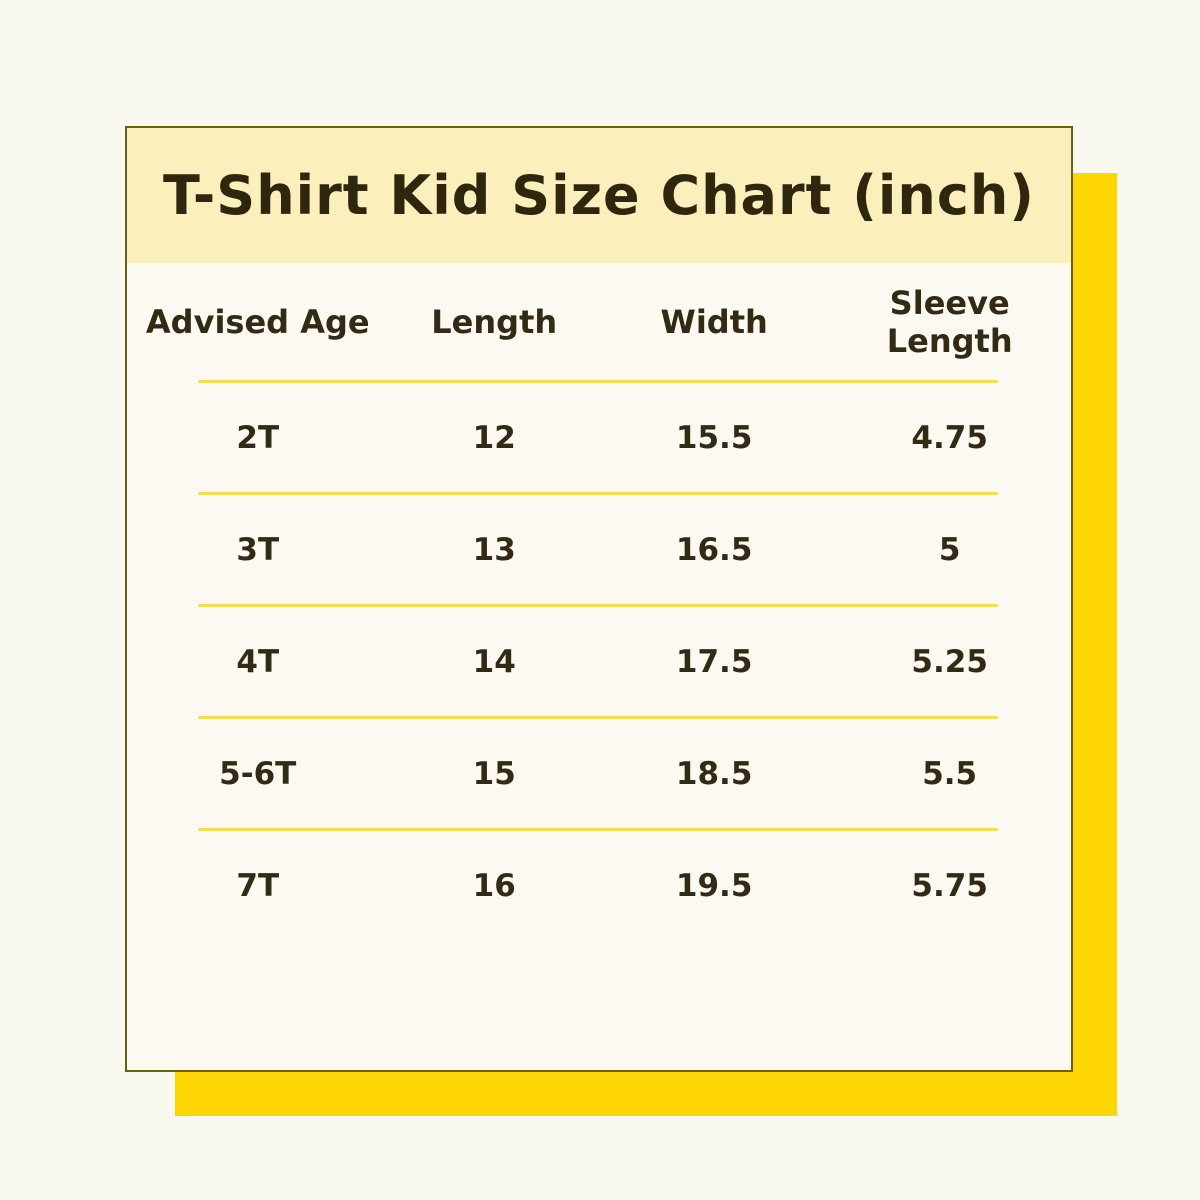  Describe the element at coordinates (599, 321) in the screenshot. I see `table-header-row: Advised Age Length Width Sleeve Length` at that location.